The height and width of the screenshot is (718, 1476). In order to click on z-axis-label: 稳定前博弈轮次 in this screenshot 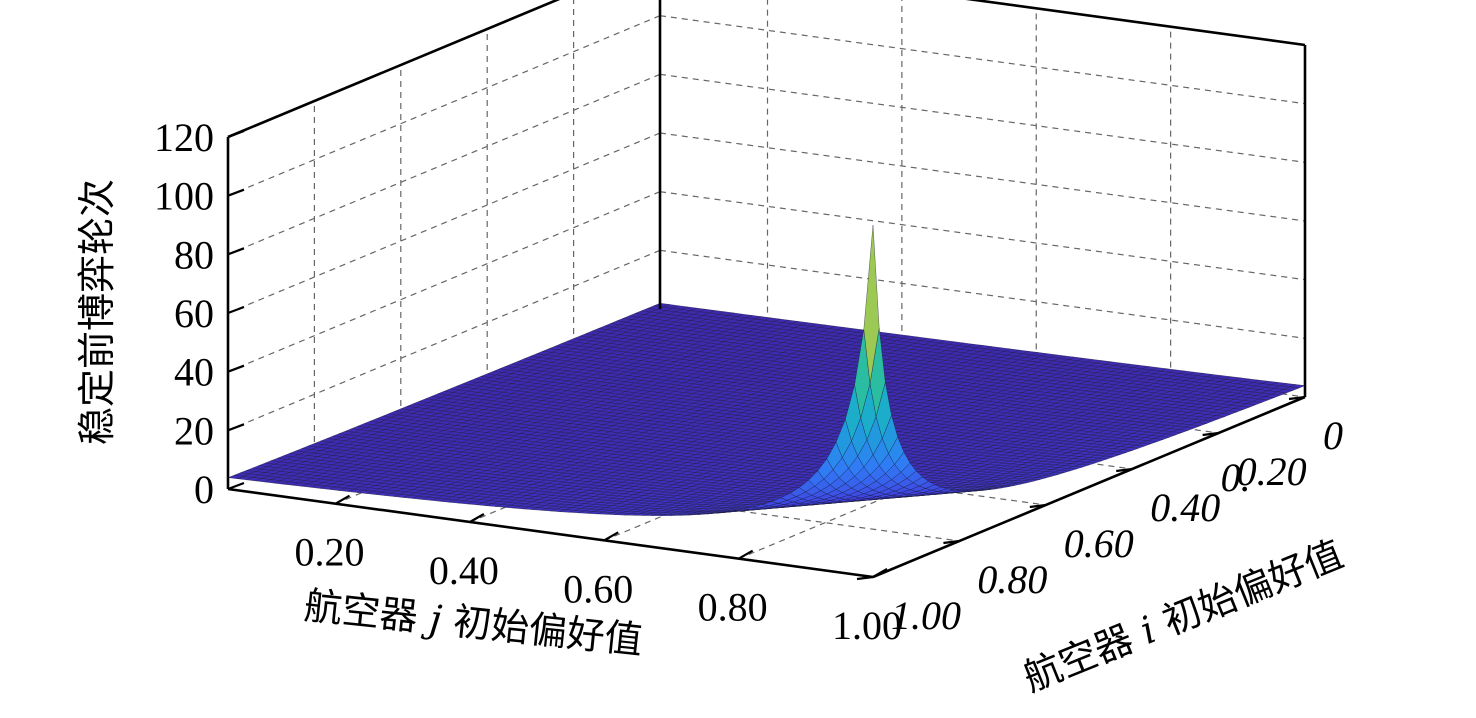, I will do `click(97, 312)`.